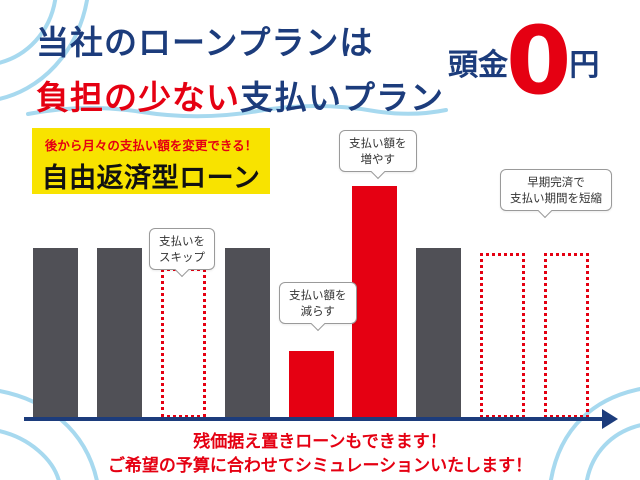  What do you see at coordinates (478, 65) in the screenshot?
I see `downpayment-label-left: 頭金` at bounding box center [478, 65].